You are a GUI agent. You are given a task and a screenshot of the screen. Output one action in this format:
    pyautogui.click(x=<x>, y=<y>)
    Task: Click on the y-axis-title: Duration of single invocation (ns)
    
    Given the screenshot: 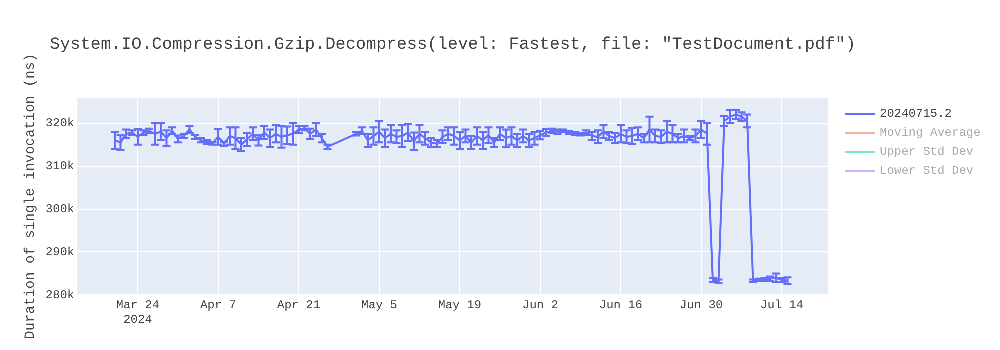 What is the action you would take?
    pyautogui.click(x=31, y=197)
    